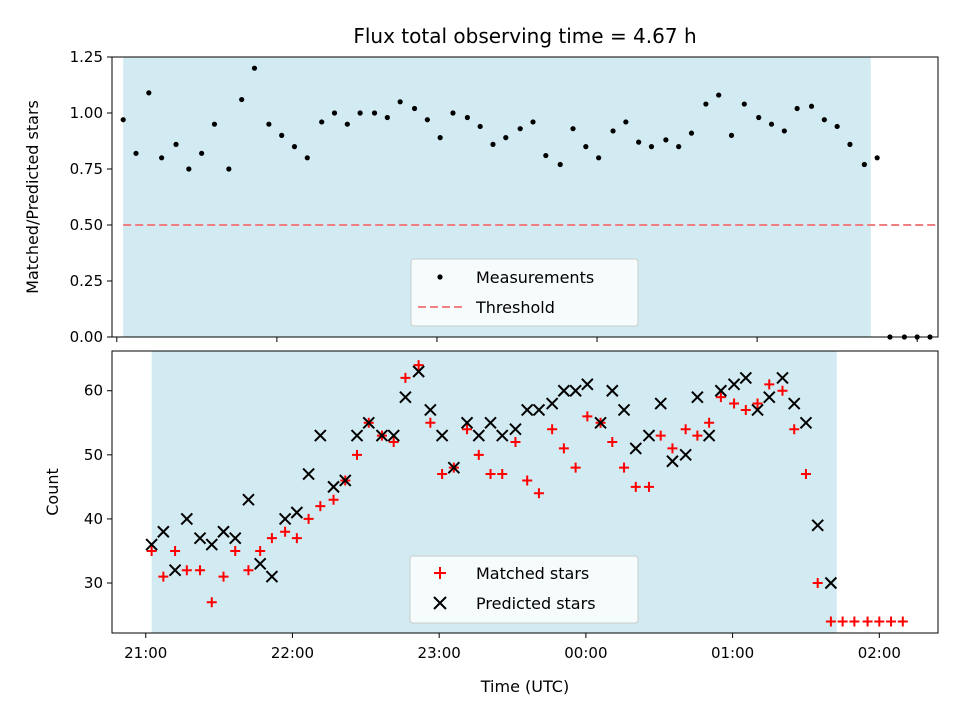 This screenshot has height=724, width=960. Describe the element at coordinates (93, 519) in the screenshot. I see `y-tick-label: 40` at that location.